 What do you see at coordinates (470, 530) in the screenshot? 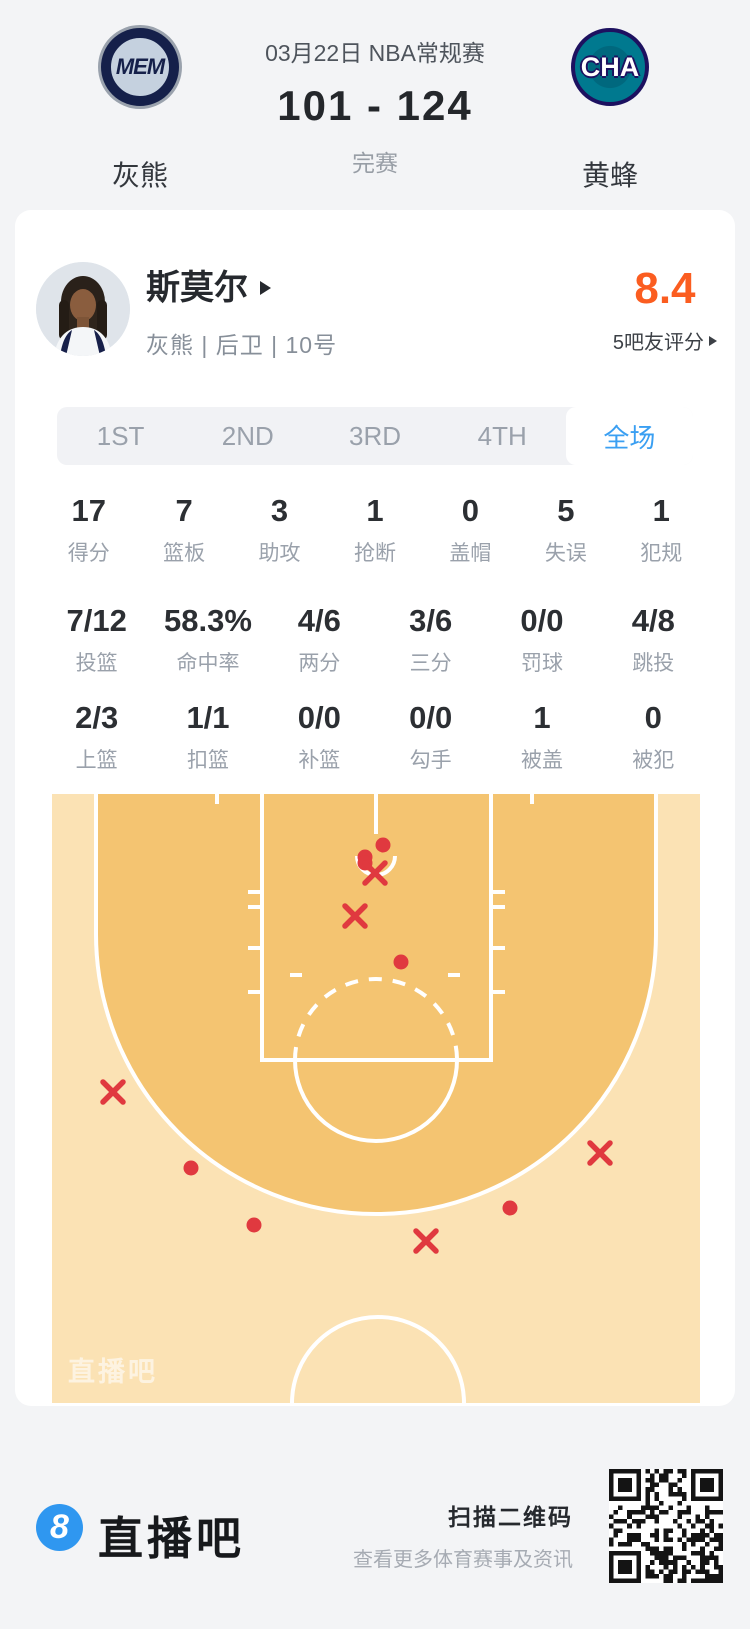
I see `stat-盖帽: 0 盖帽` at bounding box center [470, 530].